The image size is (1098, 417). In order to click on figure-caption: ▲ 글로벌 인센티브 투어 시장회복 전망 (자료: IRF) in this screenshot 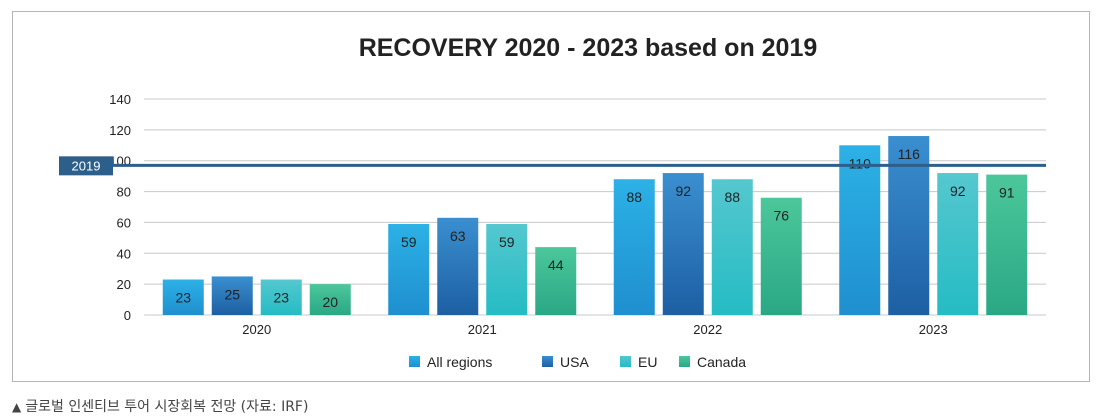, I will do `click(160, 406)`.